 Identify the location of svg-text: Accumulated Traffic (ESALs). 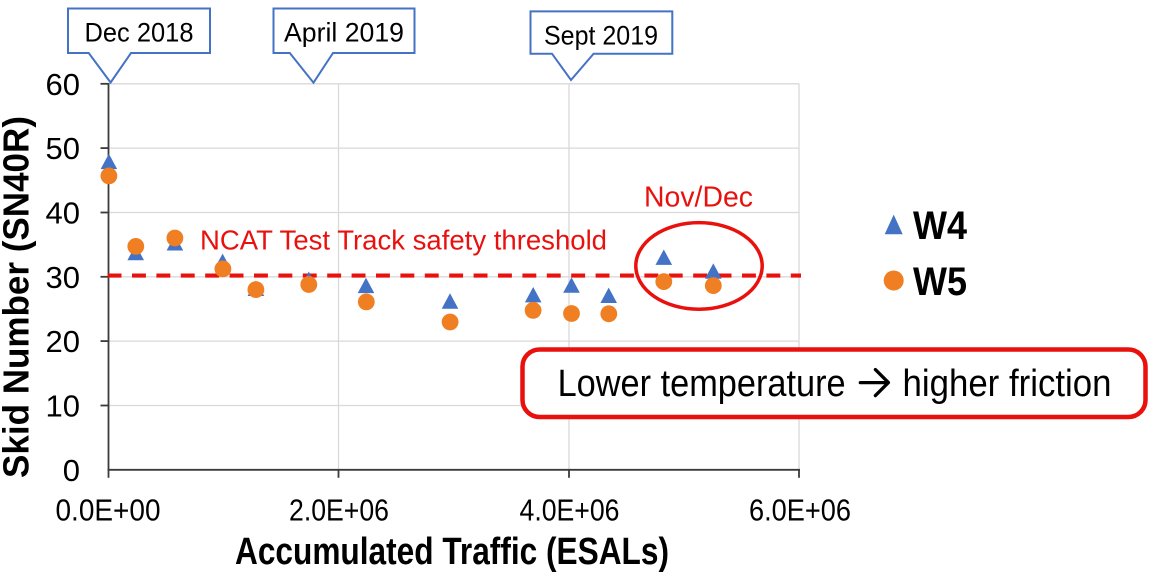
(452, 552).